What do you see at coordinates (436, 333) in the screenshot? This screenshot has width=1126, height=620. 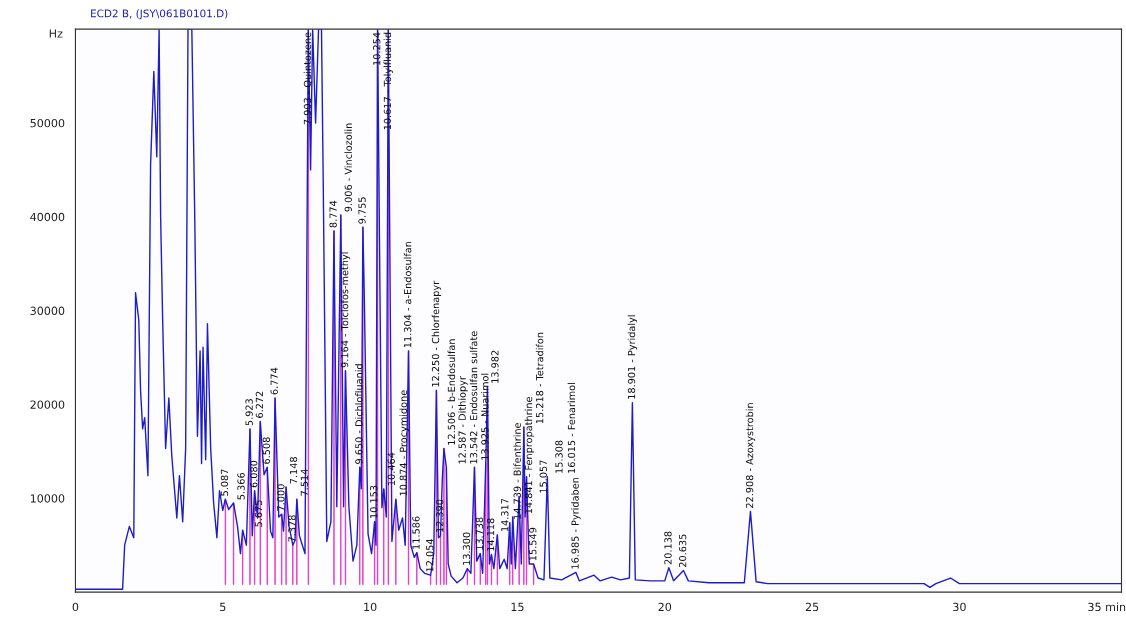 I see `annotation: 12.250 - Chlorfenapyr` at bounding box center [436, 333].